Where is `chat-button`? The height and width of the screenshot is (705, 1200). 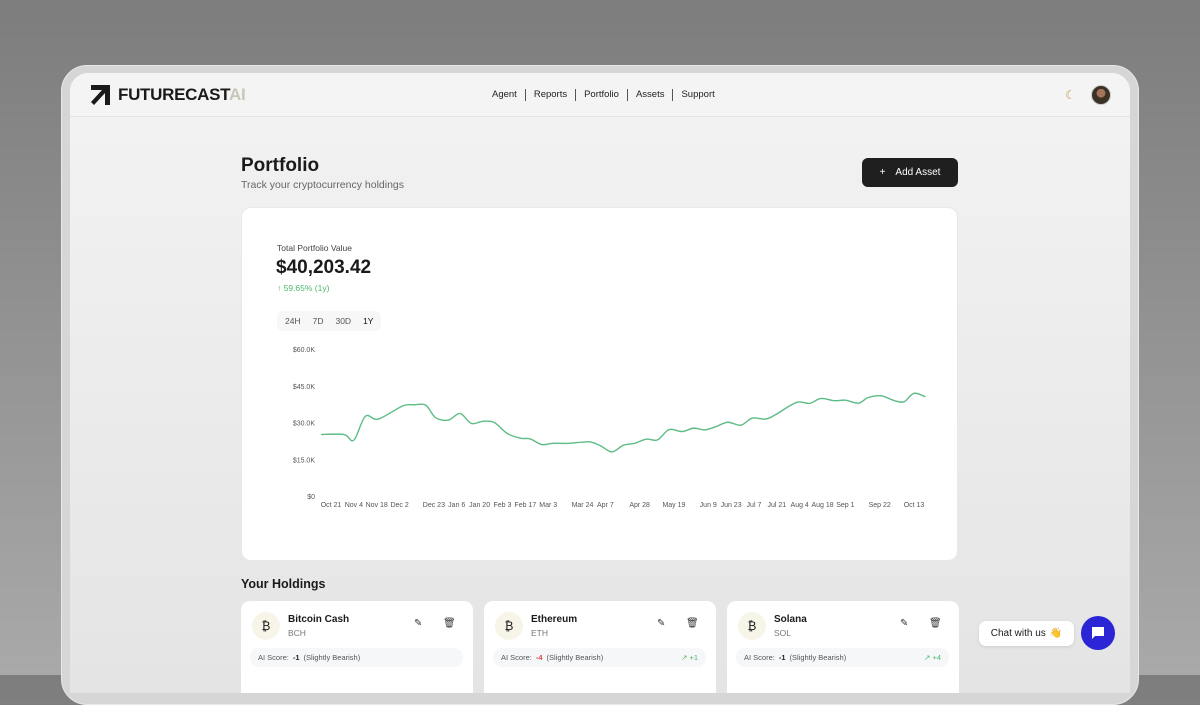 chat-button is located at coordinates (1098, 633).